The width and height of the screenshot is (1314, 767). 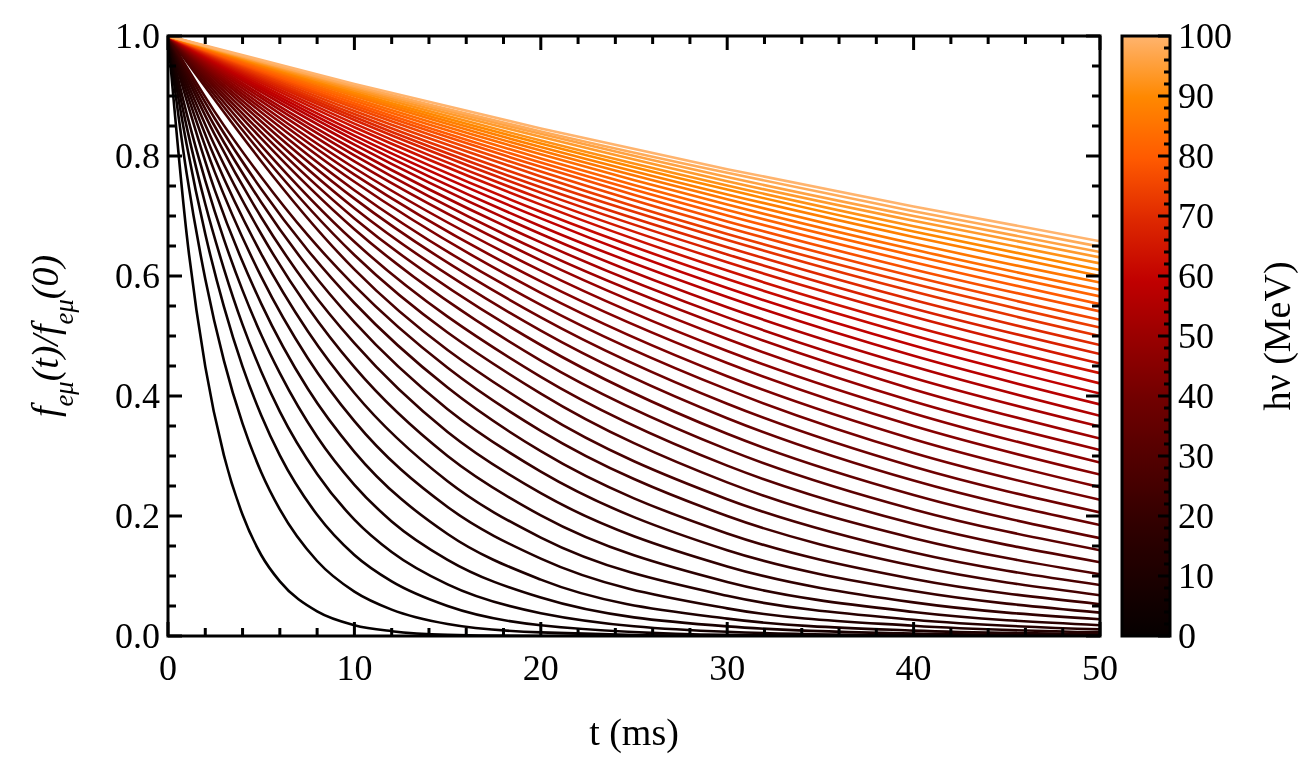 I want to click on x-tick-label: 20, so click(x=540, y=668).